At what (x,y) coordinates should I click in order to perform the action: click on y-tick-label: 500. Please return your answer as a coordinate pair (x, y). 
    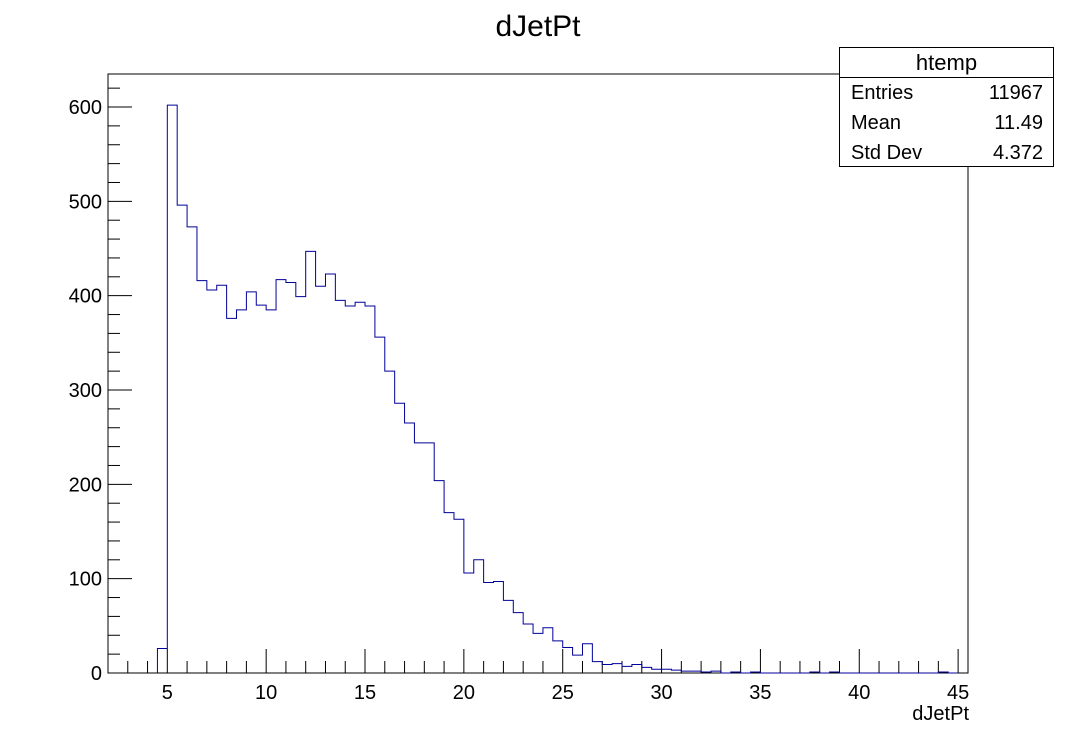
    Looking at the image, I should click on (85, 202).